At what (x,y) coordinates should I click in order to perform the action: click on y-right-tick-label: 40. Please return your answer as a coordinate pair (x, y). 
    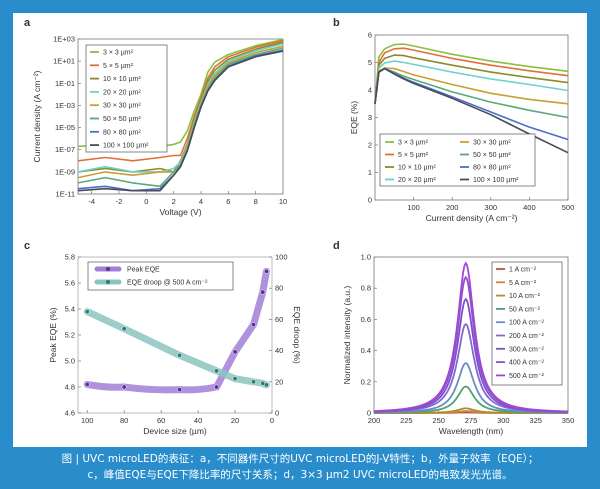
    Looking at the image, I should click on (279, 350).